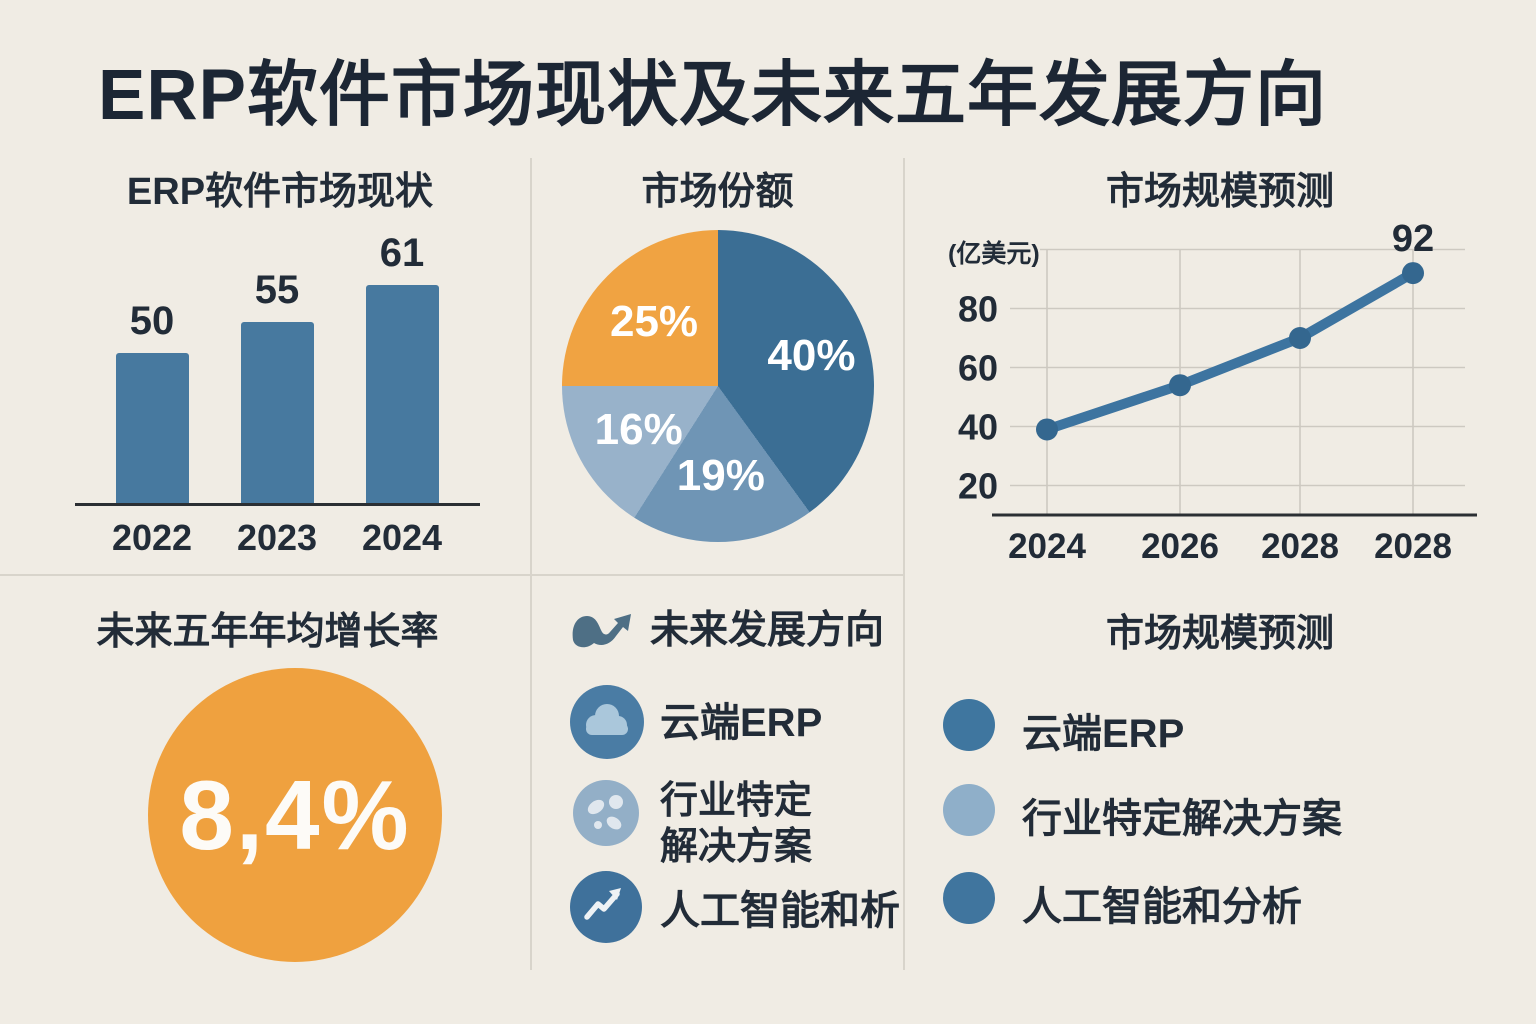  What do you see at coordinates (712, 95) in the screenshot?
I see `page-title: ERP软件市场现状及未来五年发展方向` at bounding box center [712, 95].